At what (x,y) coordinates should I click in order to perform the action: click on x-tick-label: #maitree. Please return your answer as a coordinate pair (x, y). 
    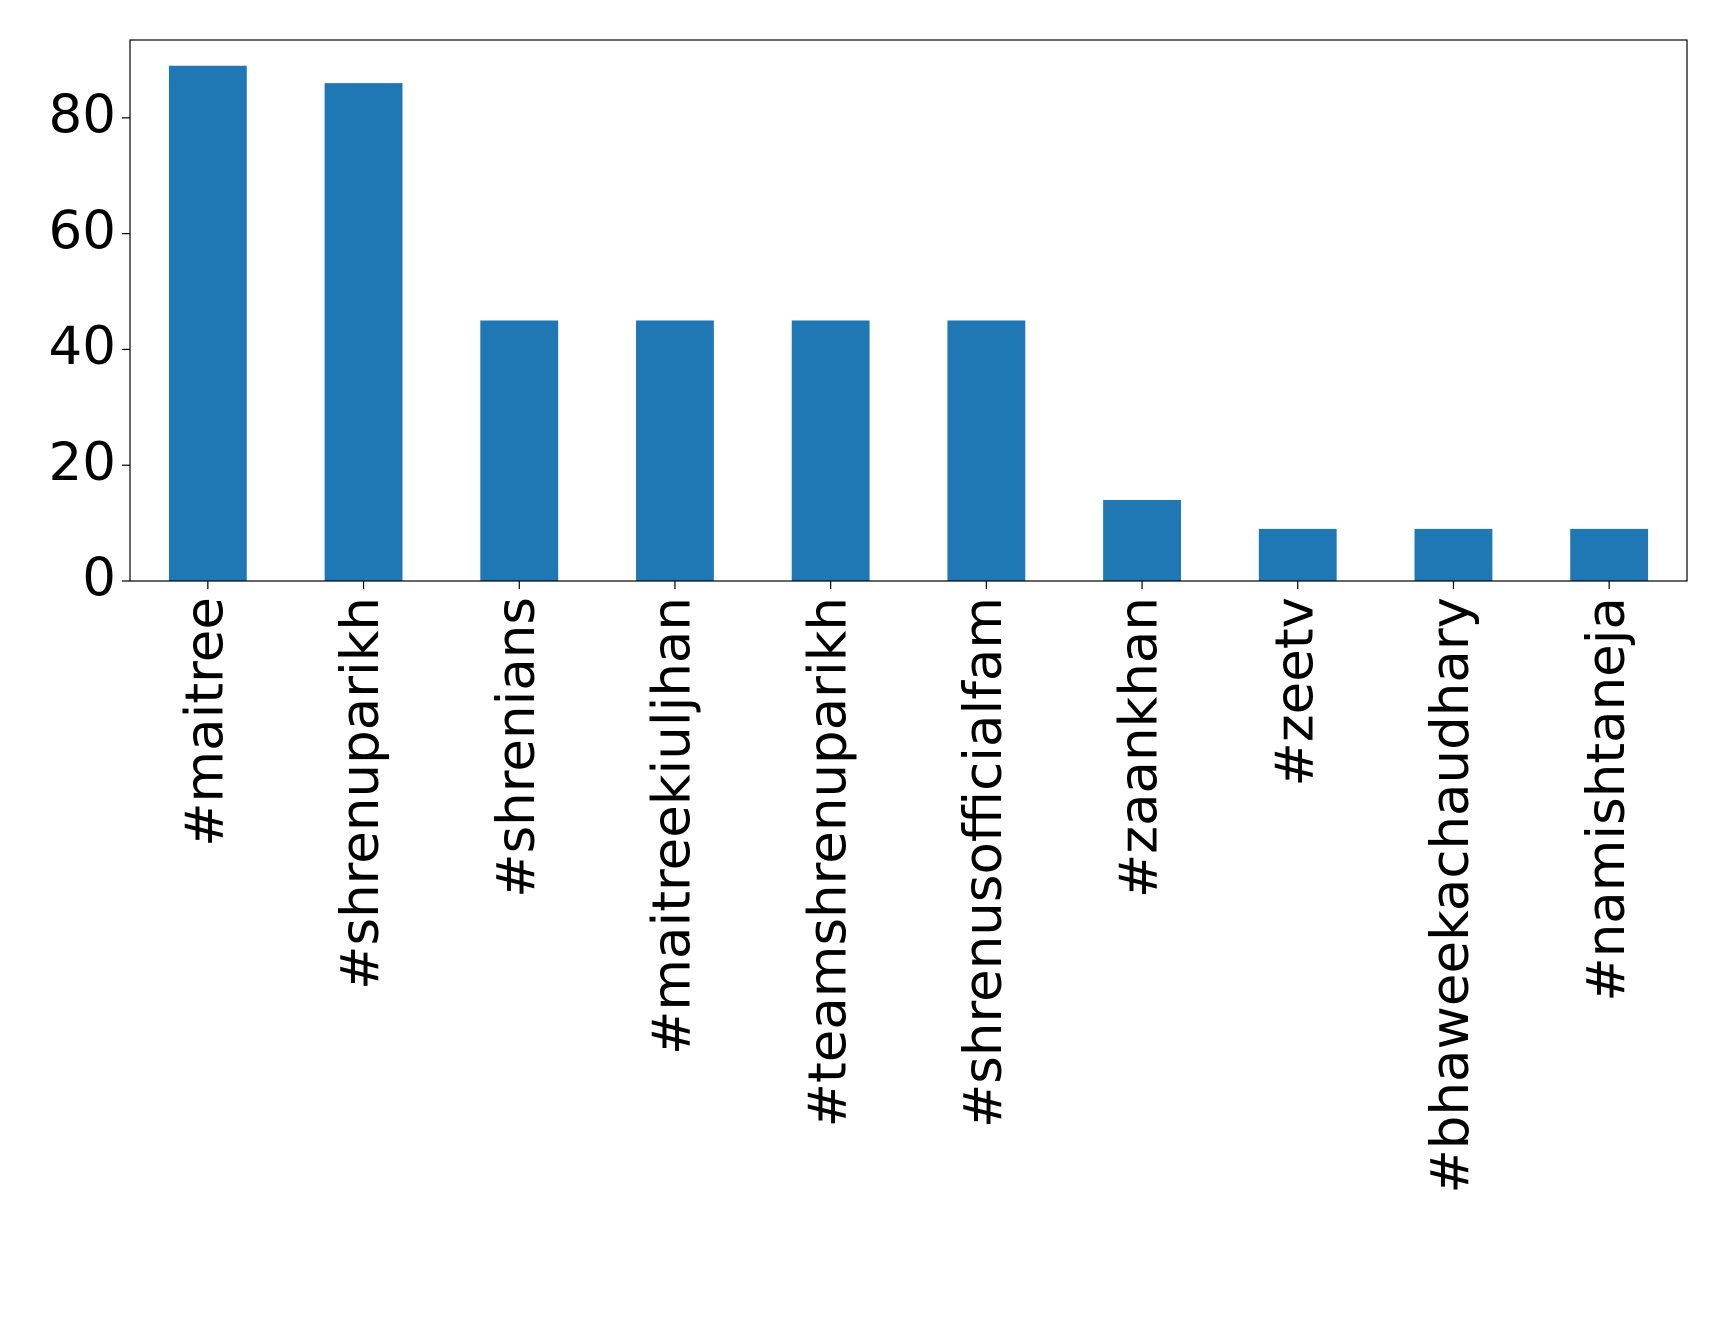
    Looking at the image, I should click on (204, 722).